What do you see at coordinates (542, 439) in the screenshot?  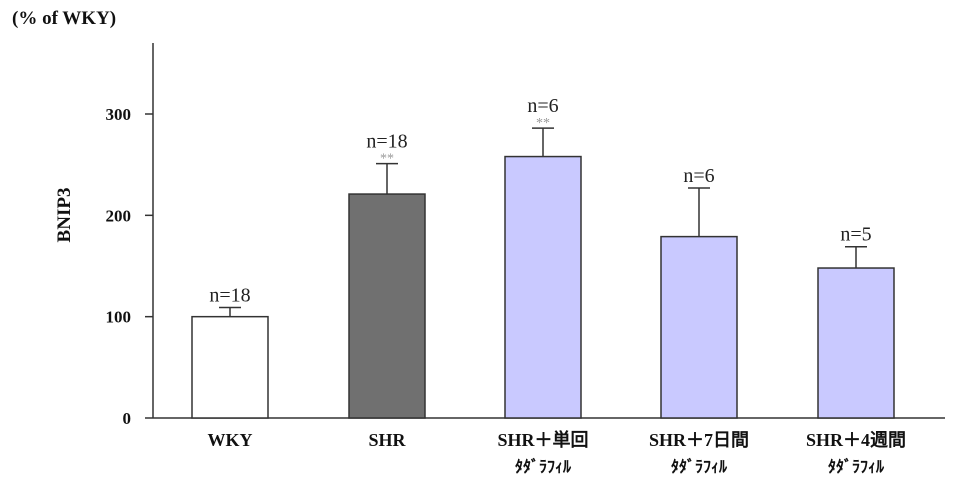 I see `x-tick-label: SHR＋単回` at bounding box center [542, 439].